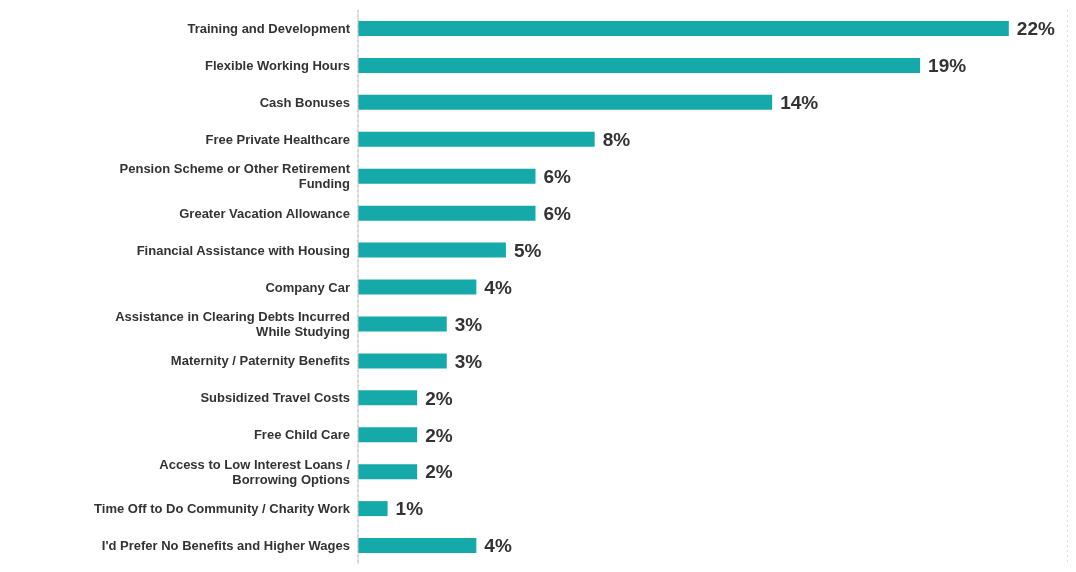 The image size is (1076, 572). I want to click on y-tick-label: Training and Development, so click(269, 29).